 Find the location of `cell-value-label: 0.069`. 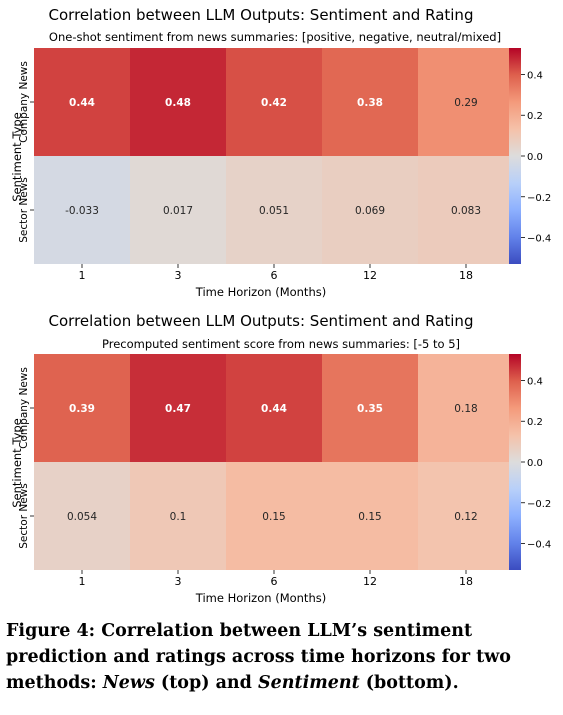

cell-value-label: 0.069 is located at coordinates (370, 211).